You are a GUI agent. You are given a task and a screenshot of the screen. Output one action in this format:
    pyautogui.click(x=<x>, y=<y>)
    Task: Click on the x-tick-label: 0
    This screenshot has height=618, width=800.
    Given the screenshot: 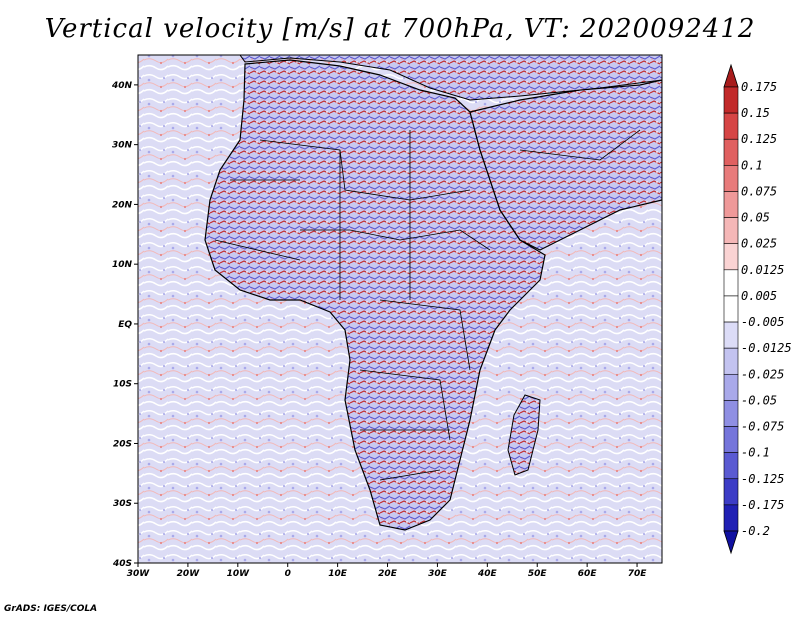 What is the action you would take?
    pyautogui.click(x=288, y=574)
    